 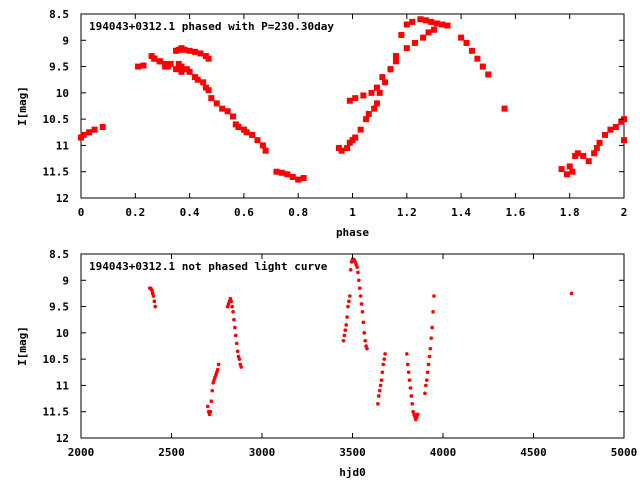 What do you see at coordinates (65, 280) in the screenshot?
I see `y-tick-label: 9` at bounding box center [65, 280].